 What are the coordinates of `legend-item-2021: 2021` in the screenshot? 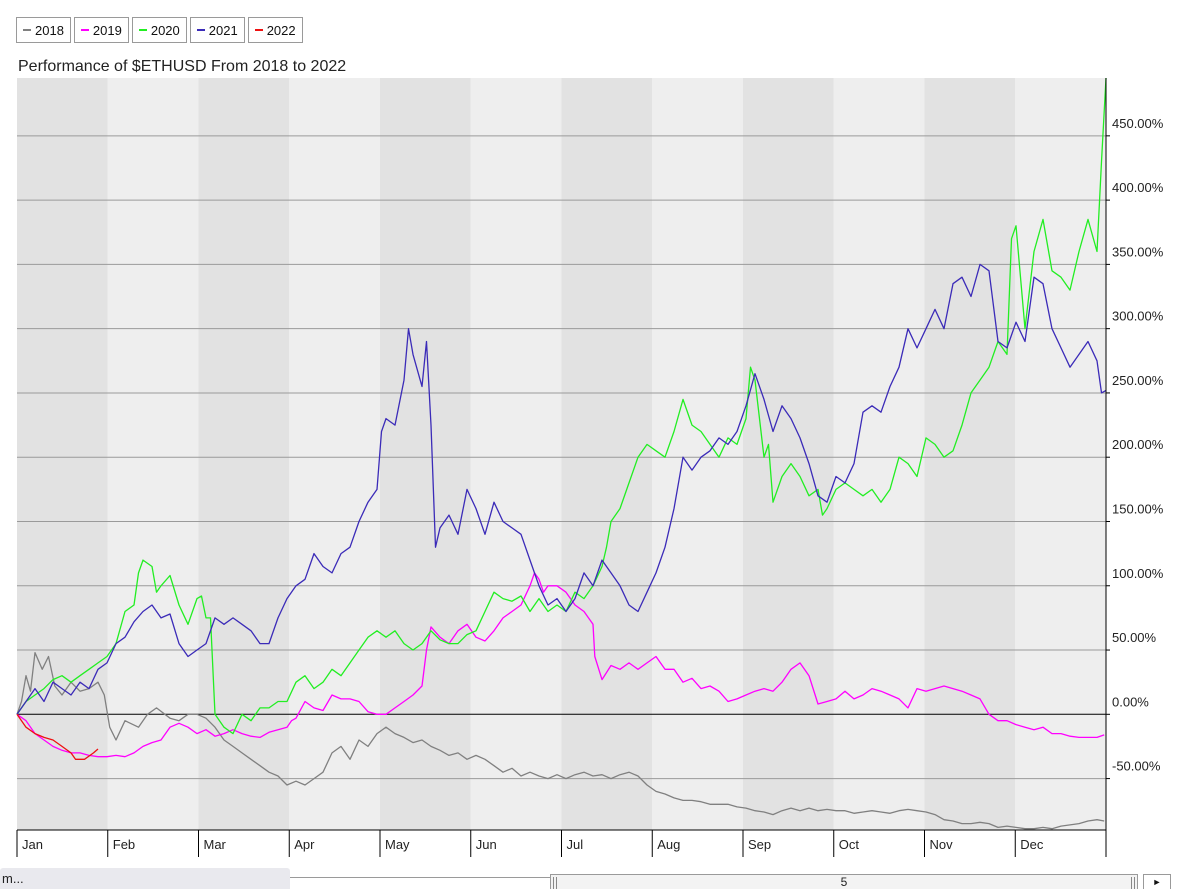 It's located at (217, 30).